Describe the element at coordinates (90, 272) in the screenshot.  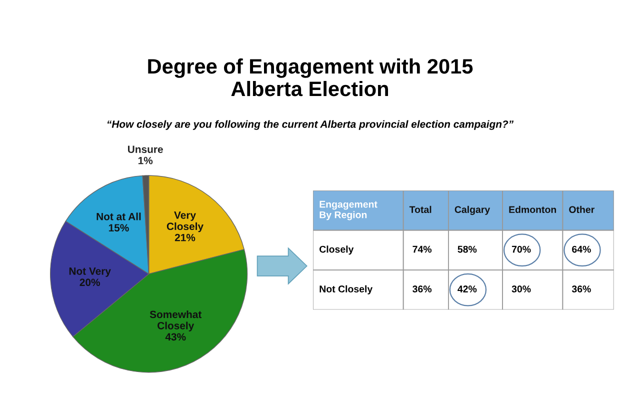
I see `slice-label: Not Very` at that location.